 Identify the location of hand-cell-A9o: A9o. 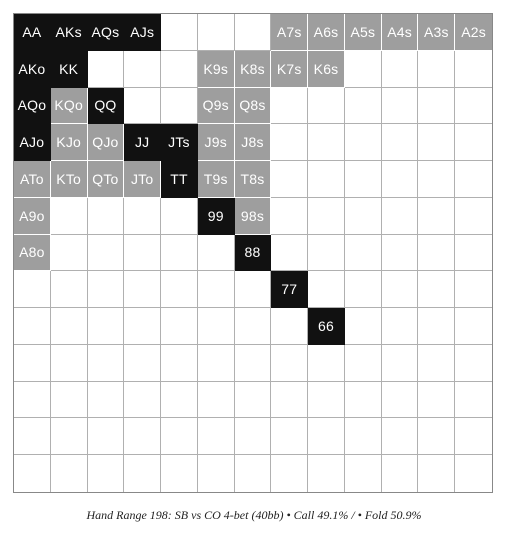
(32, 216).